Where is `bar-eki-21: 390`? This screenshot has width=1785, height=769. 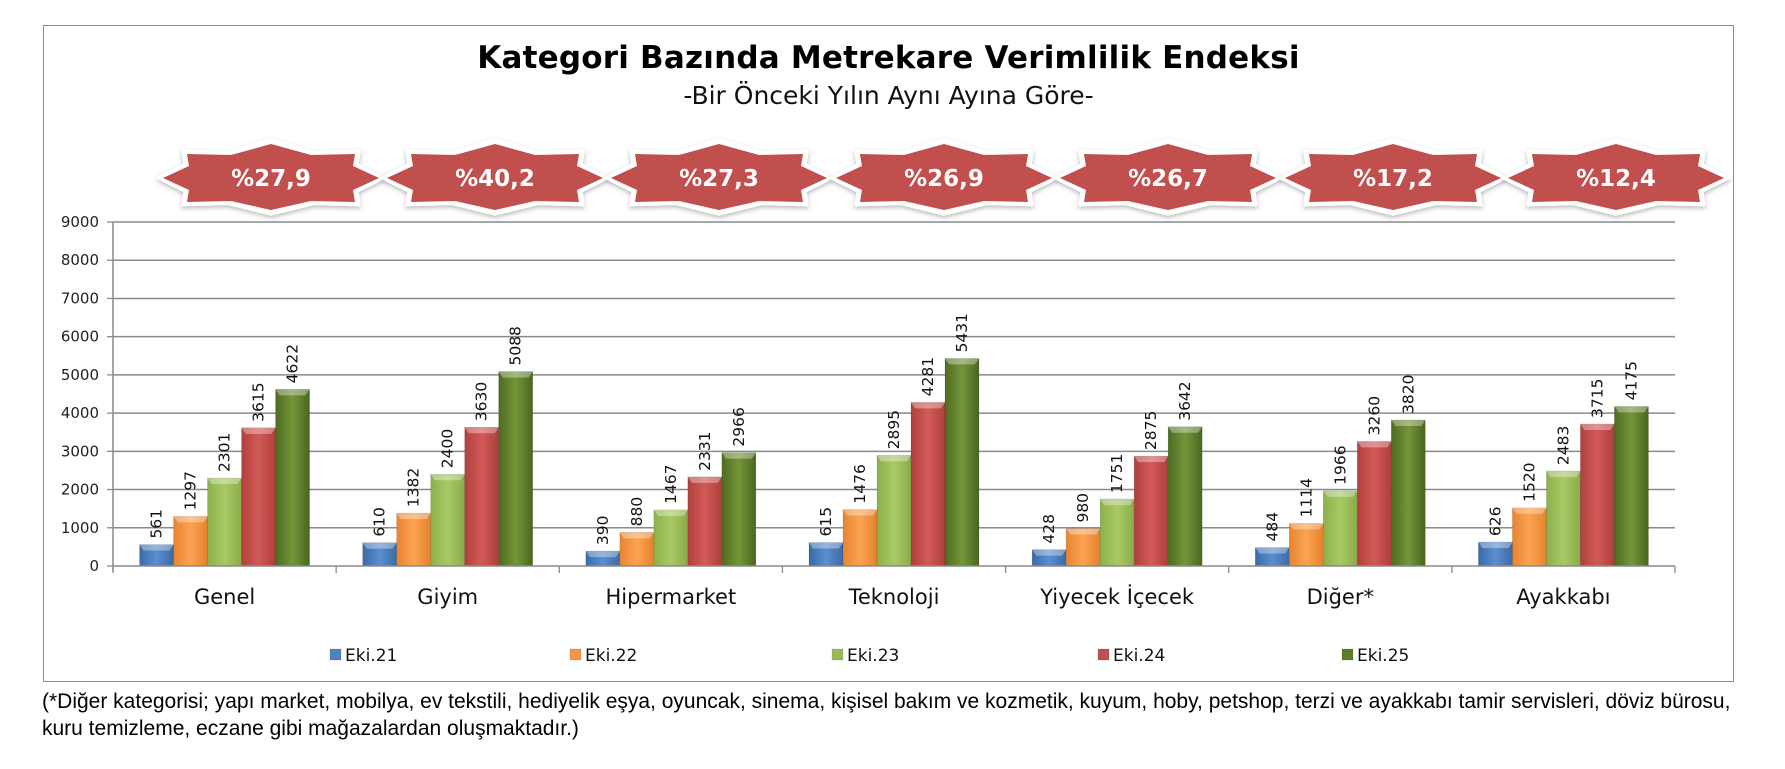 bar-eki-21: 390 is located at coordinates (603, 541).